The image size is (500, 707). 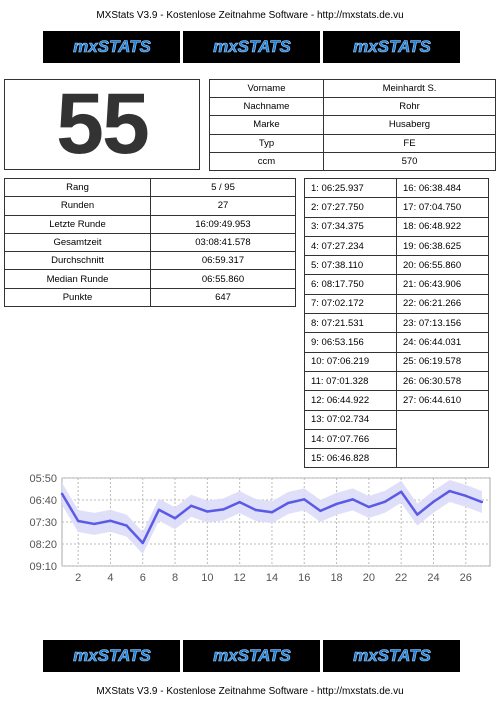 I want to click on table-row: 6: 08:17.750 21: 06:43.906, so click(x=396, y=284).